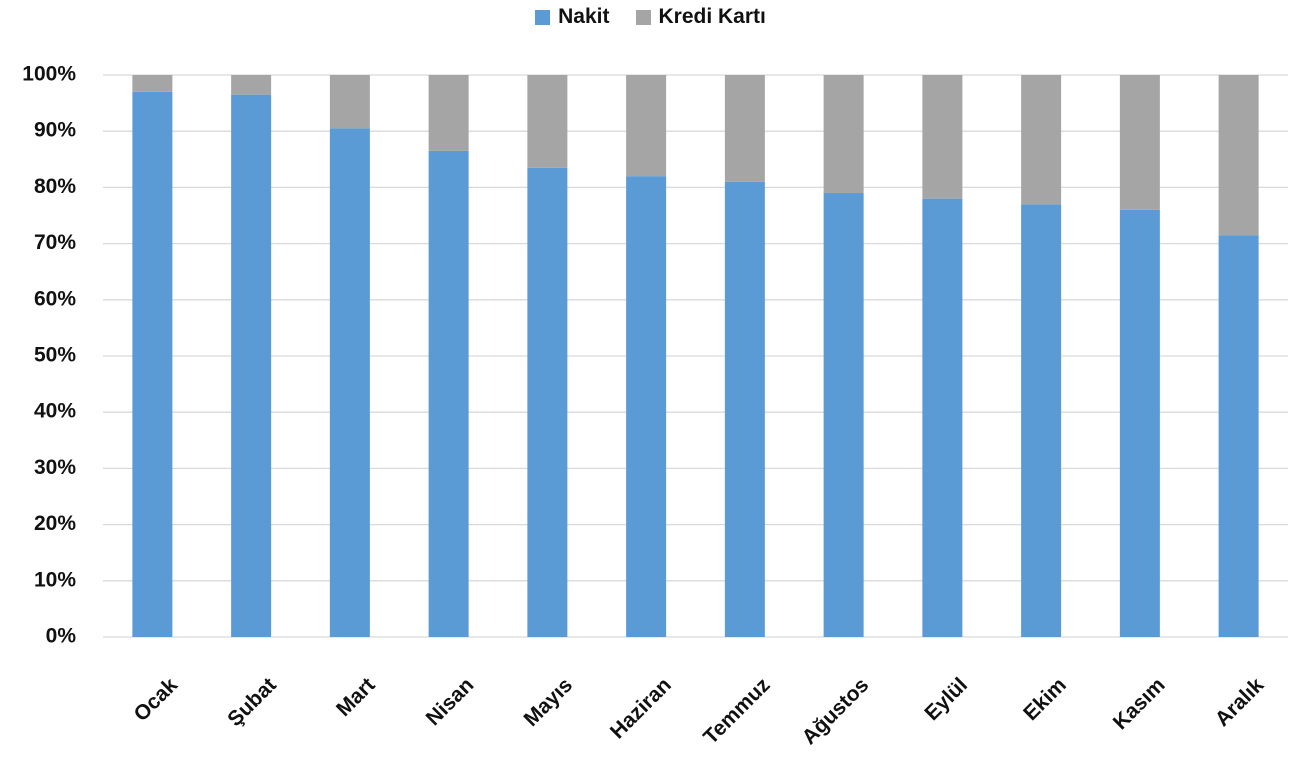  Describe the element at coordinates (736, 710) in the screenshot. I see `x-tick-label: Temmuz` at that location.